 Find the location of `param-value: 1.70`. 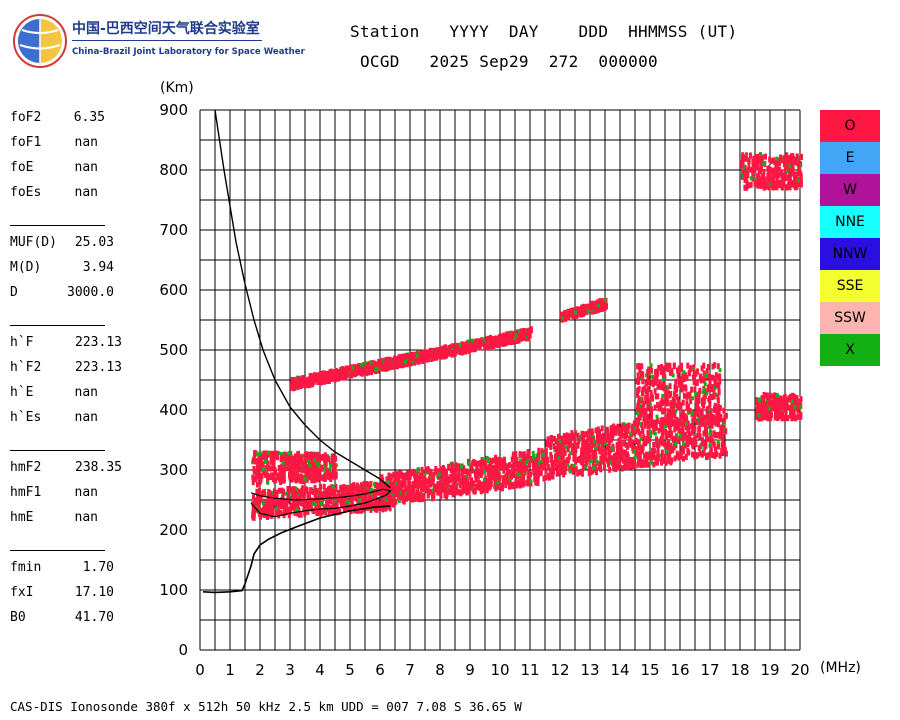

param-value: 1.70 is located at coordinates (98, 567).